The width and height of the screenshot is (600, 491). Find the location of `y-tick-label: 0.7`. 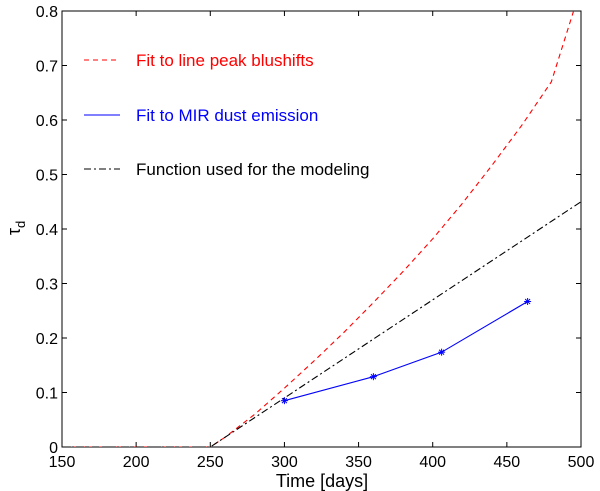

y-tick-label: 0.7 is located at coordinates (47, 67).